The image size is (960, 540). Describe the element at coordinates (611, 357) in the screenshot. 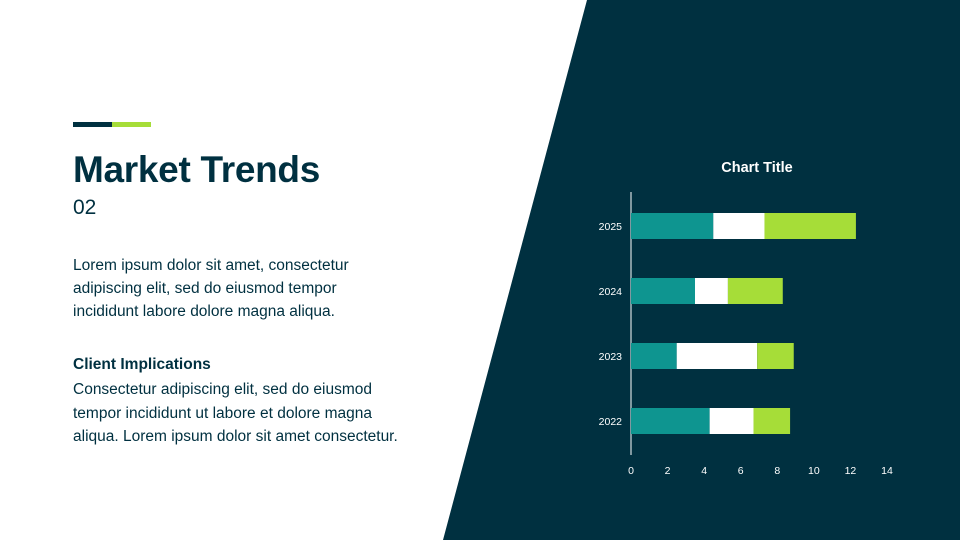

I see `category-label-2023: 2023` at that location.